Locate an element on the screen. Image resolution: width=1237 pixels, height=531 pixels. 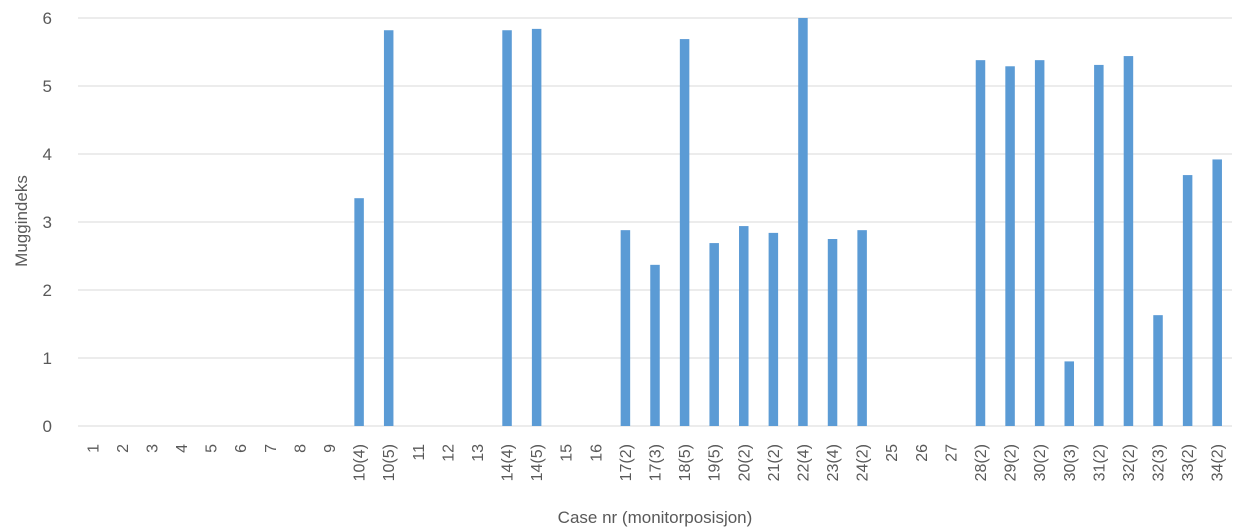
bar-21(2) is located at coordinates (773, 329).